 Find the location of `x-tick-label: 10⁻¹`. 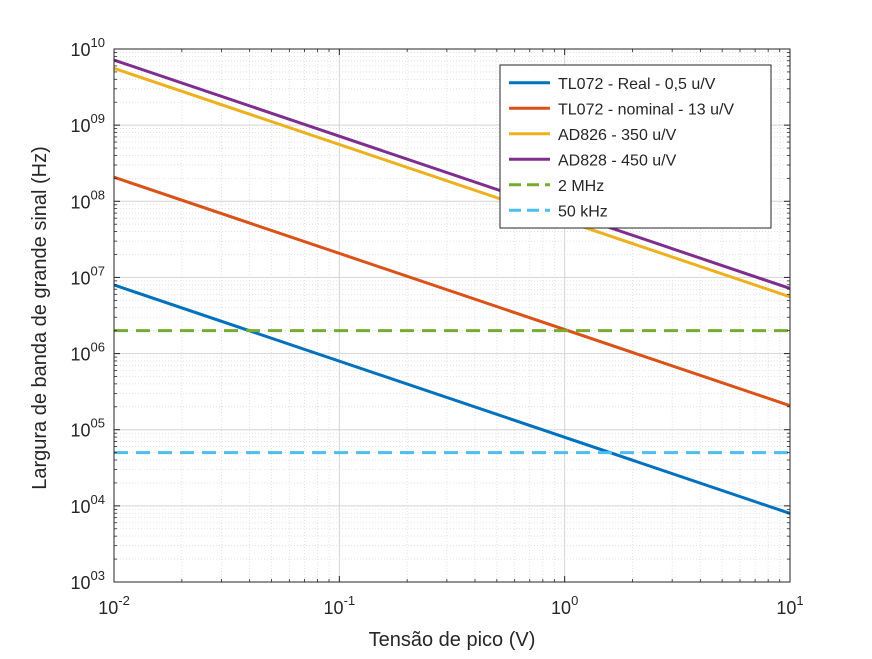

x-tick-label: 10⁻¹ is located at coordinates (340, 605).